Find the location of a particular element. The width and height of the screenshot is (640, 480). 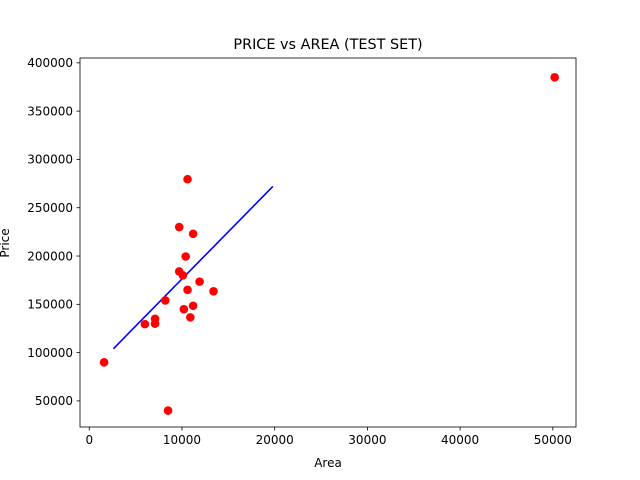

y-tick-label: 150000 is located at coordinates (50, 305).